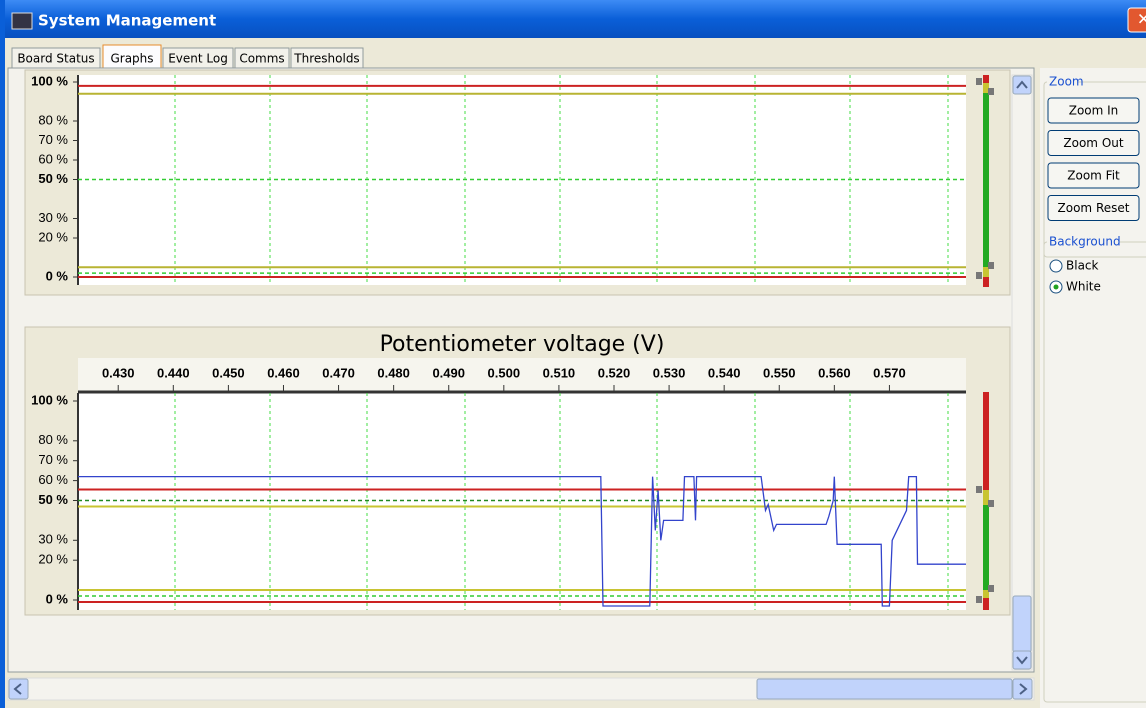 The image size is (1146, 708). What do you see at coordinates (22, 21) in the screenshot?
I see `app-icon` at bounding box center [22, 21].